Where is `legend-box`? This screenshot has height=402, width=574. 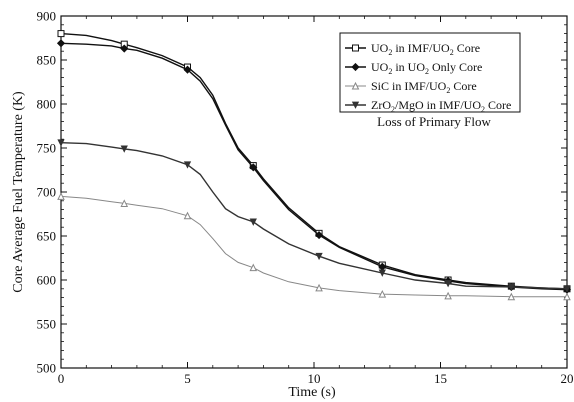 legend-box is located at coordinates (430, 72).